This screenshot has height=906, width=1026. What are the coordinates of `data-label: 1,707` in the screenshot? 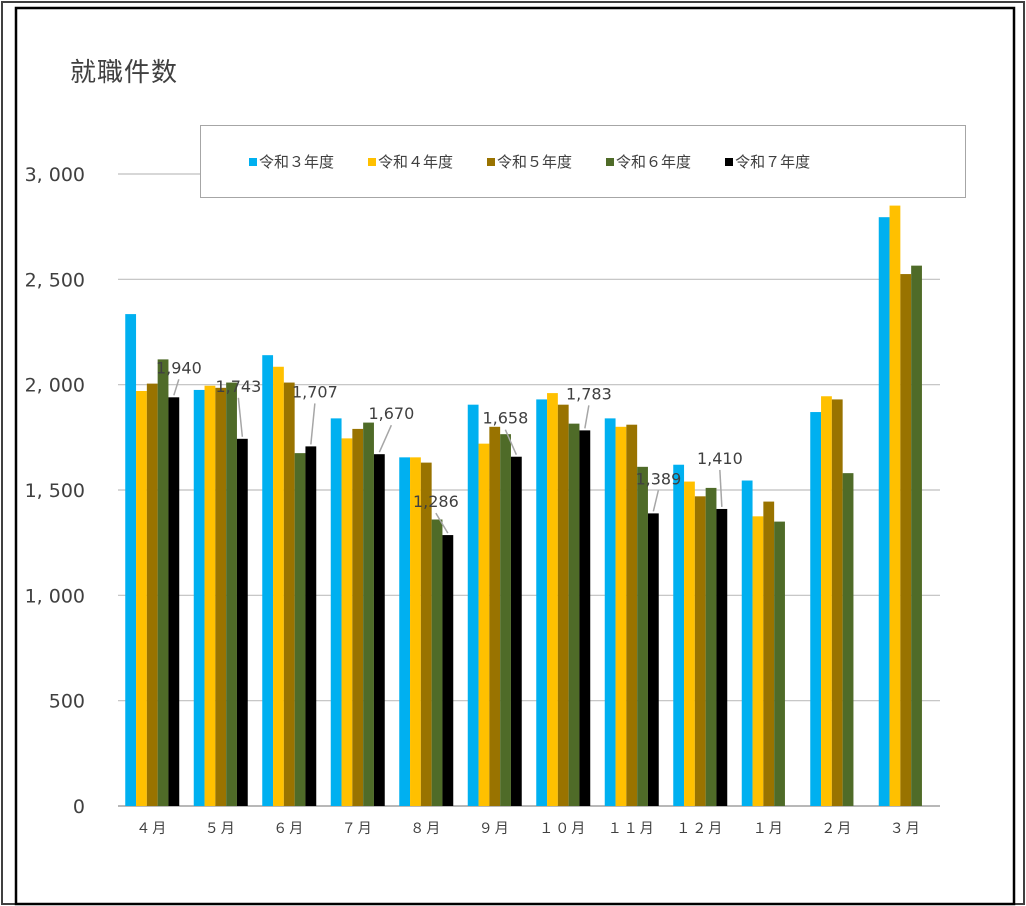 It's located at (315, 391).